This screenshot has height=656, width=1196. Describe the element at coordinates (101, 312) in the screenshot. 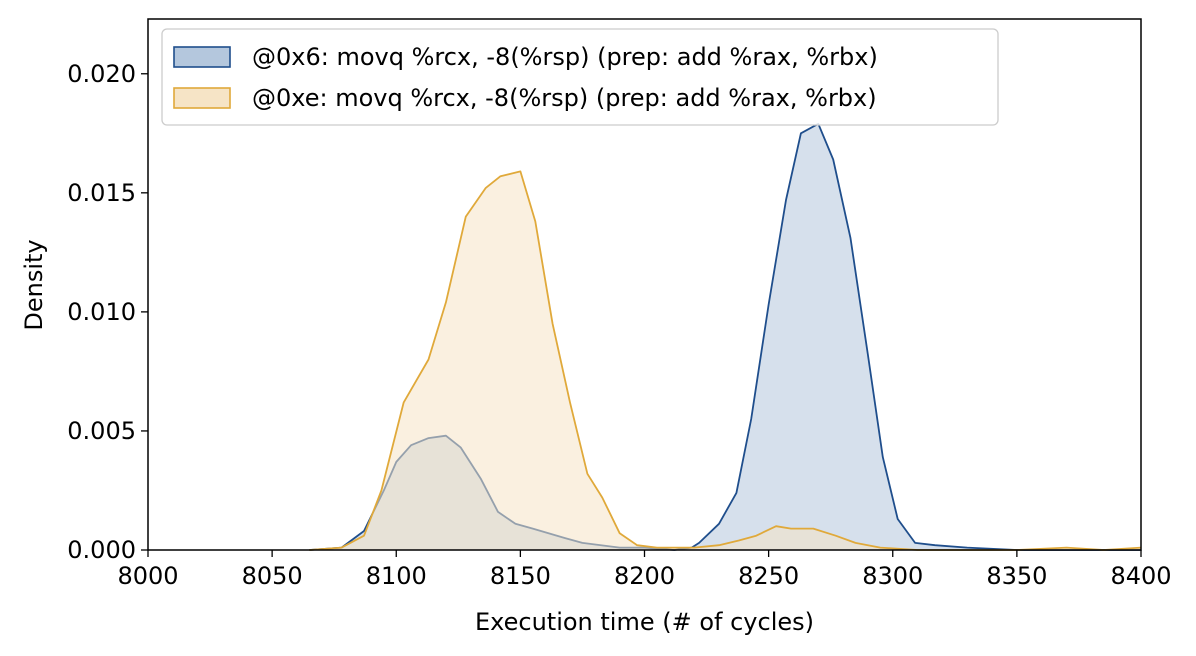

I see `y-tick-label-0-010: 0.010` at that location.